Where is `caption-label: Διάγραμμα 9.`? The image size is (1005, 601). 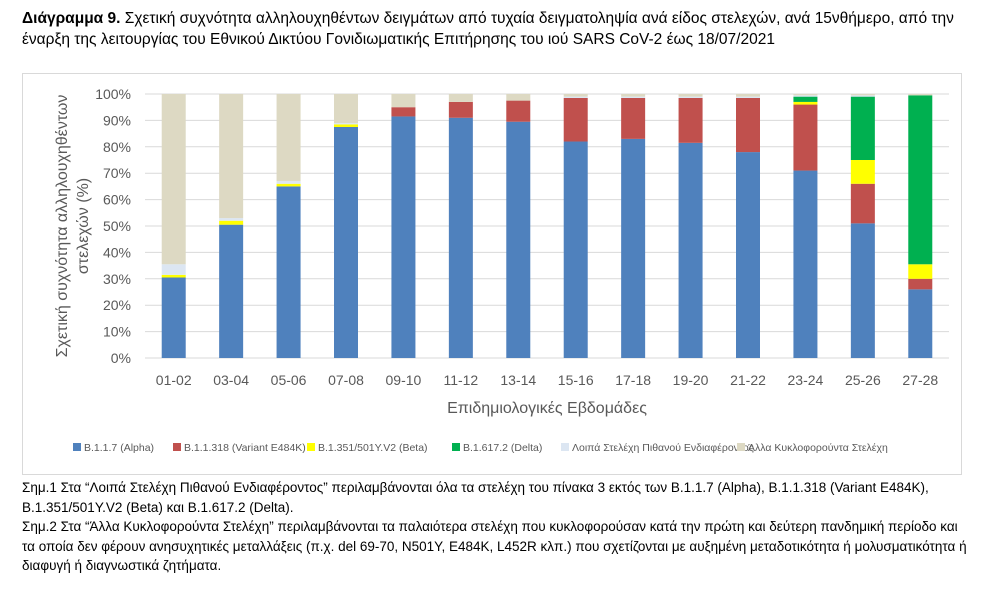
caption-label: Διάγραμμα 9. is located at coordinates (71, 18).